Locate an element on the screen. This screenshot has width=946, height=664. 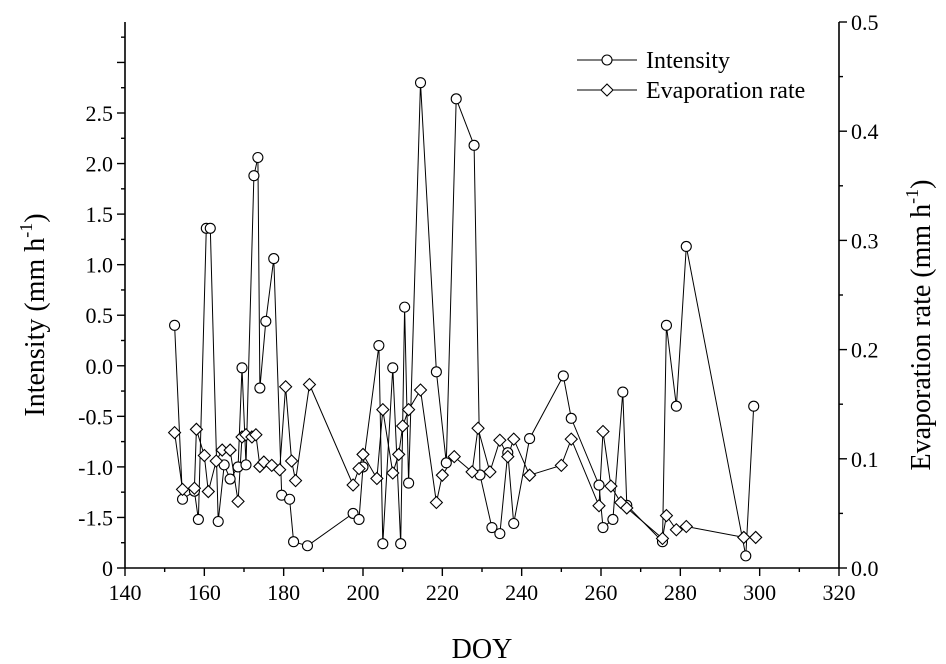
legend: Intensity Evaporation rate is located at coordinates (691, 76).